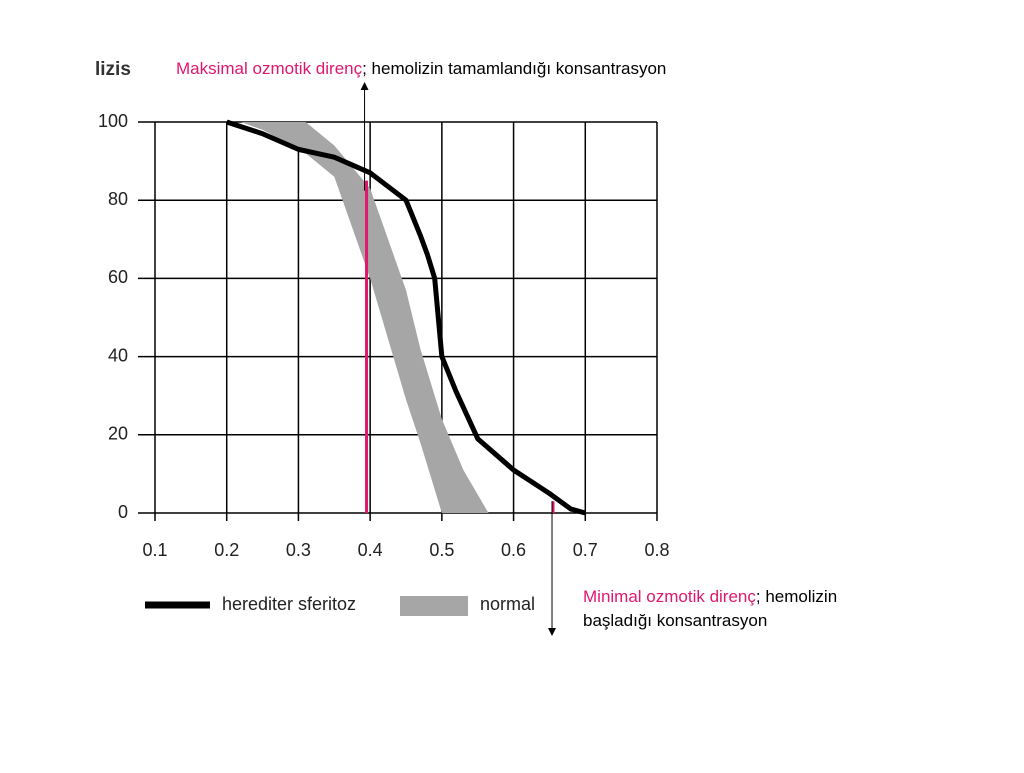 The height and width of the screenshot is (773, 1024). What do you see at coordinates (154, 550) in the screenshot?
I see `x-tick-label: 0.1` at bounding box center [154, 550].